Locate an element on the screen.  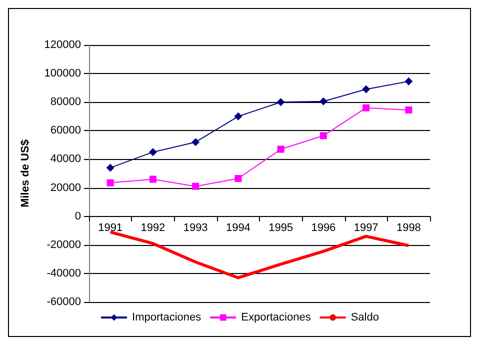
x-tick-label: 1994 is located at coordinates (238, 228).